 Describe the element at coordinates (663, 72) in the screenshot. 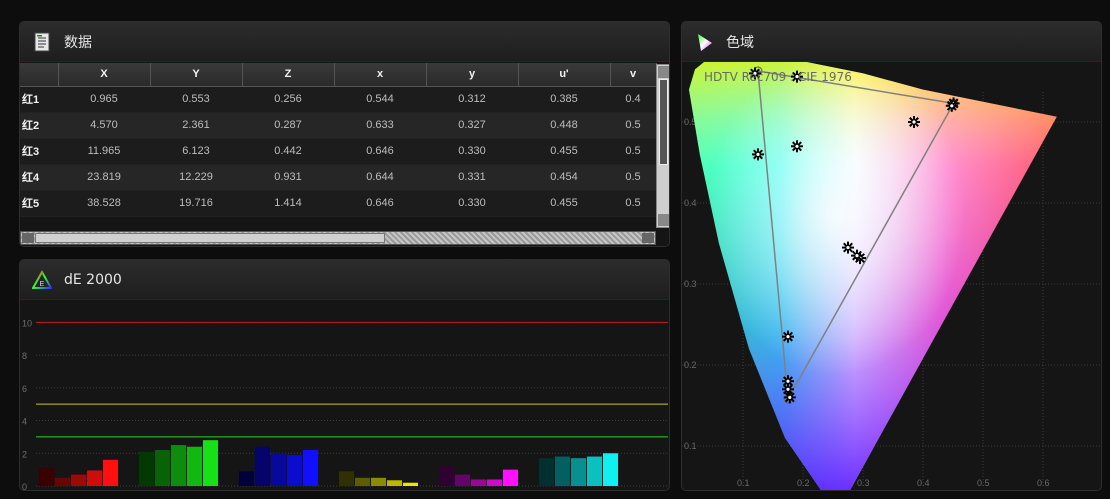

I see `scroll-up-arrow-icon` at that location.